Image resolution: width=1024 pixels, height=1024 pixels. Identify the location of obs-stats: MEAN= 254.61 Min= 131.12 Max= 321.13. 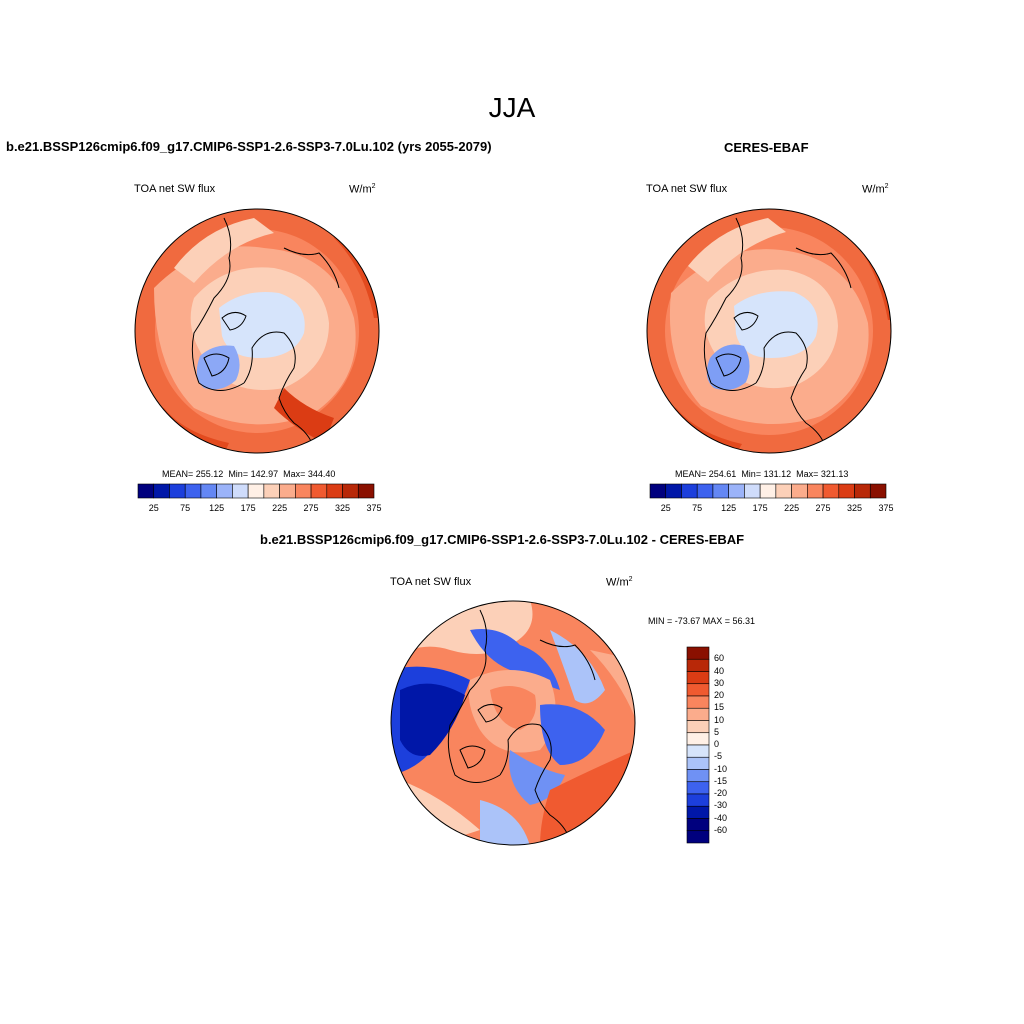
(762, 474).